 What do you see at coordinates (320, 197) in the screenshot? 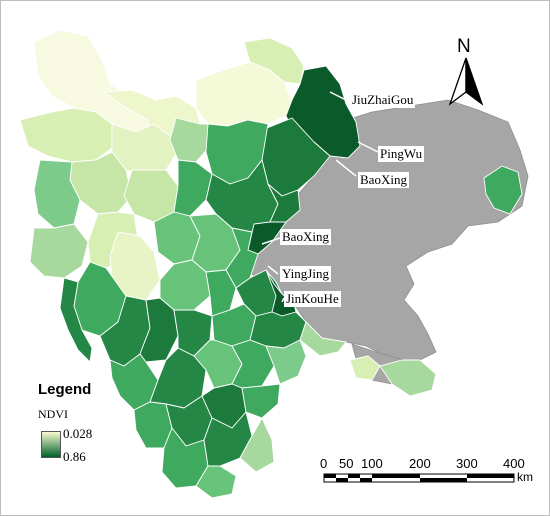
I see `leader-lines` at bounding box center [320, 197].